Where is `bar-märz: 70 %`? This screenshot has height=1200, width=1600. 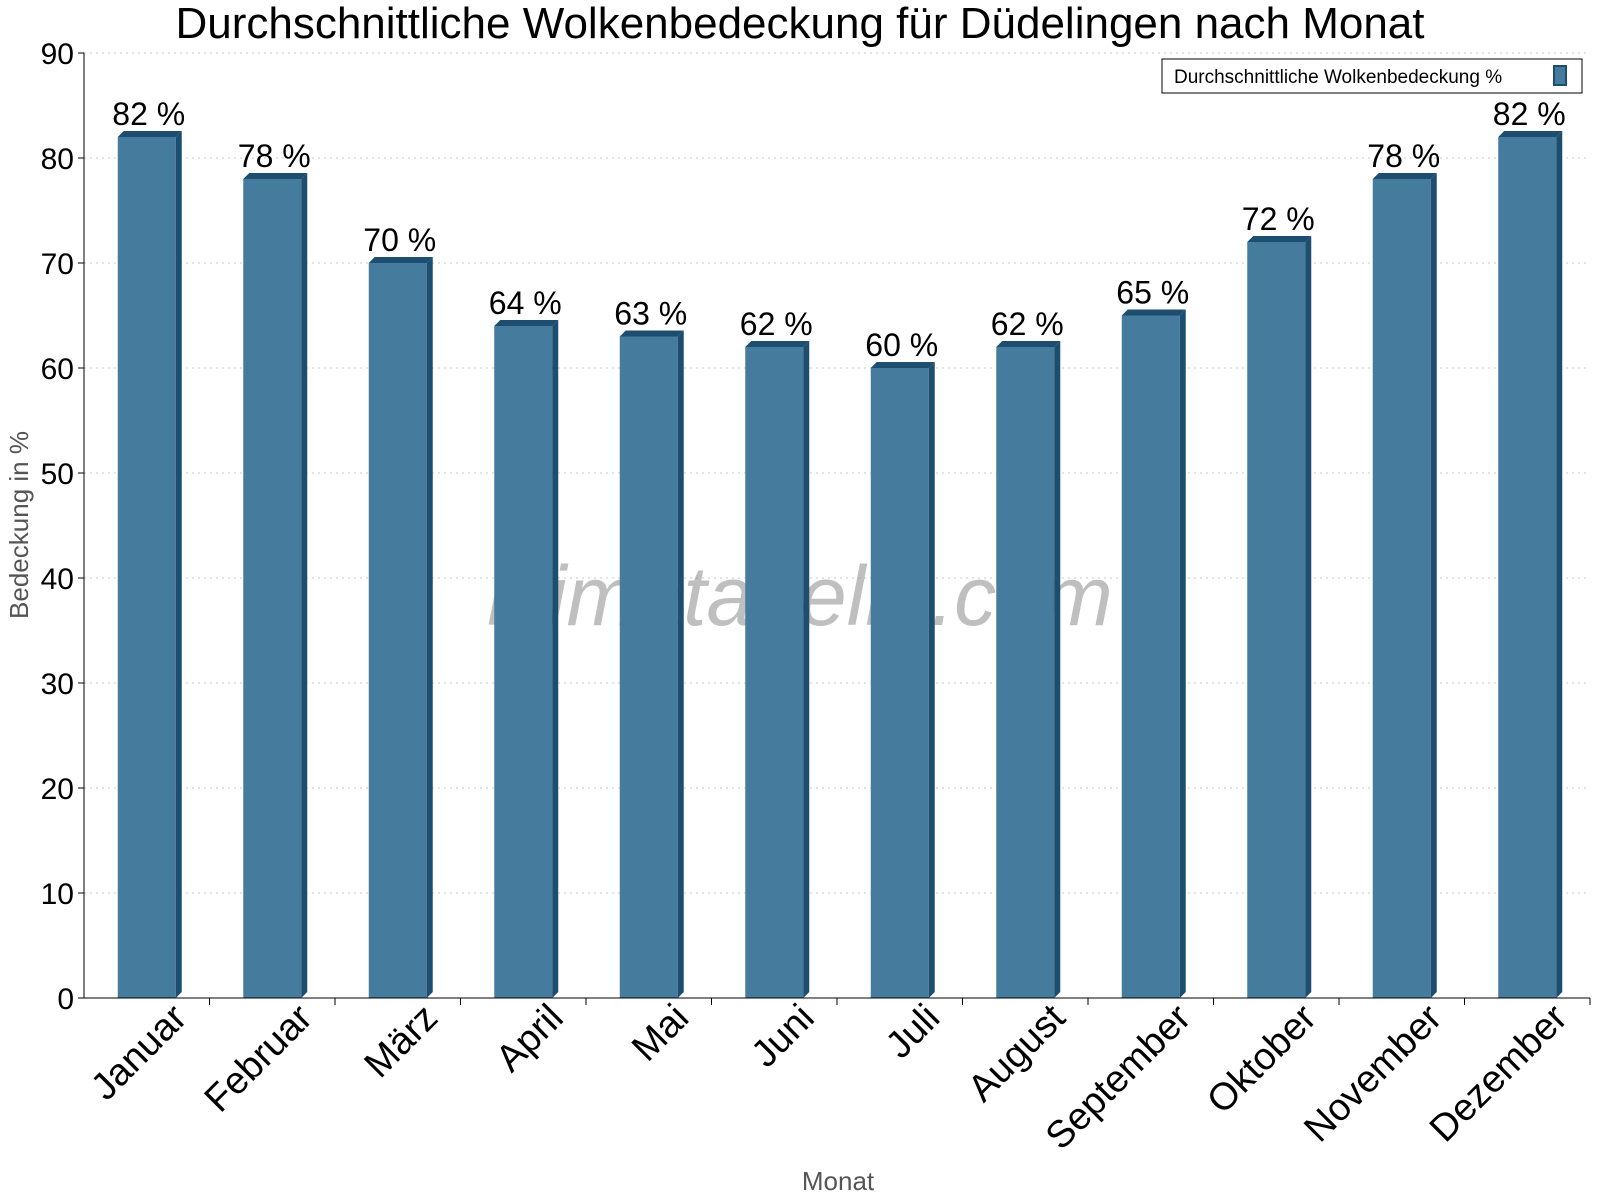 bar-märz: 70 % is located at coordinates (399, 610).